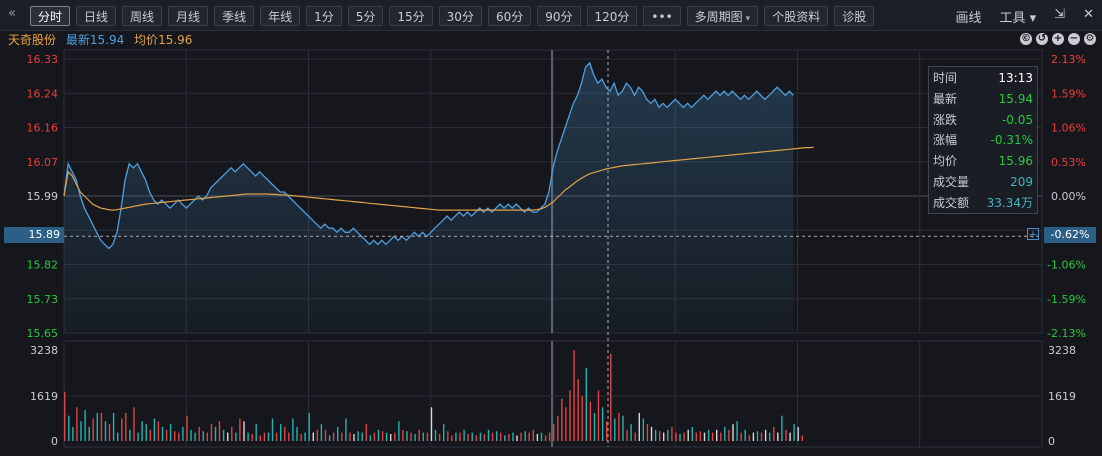  What do you see at coordinates (1042, 39) in the screenshot?
I see `reset-icon: ↺` at bounding box center [1042, 39].